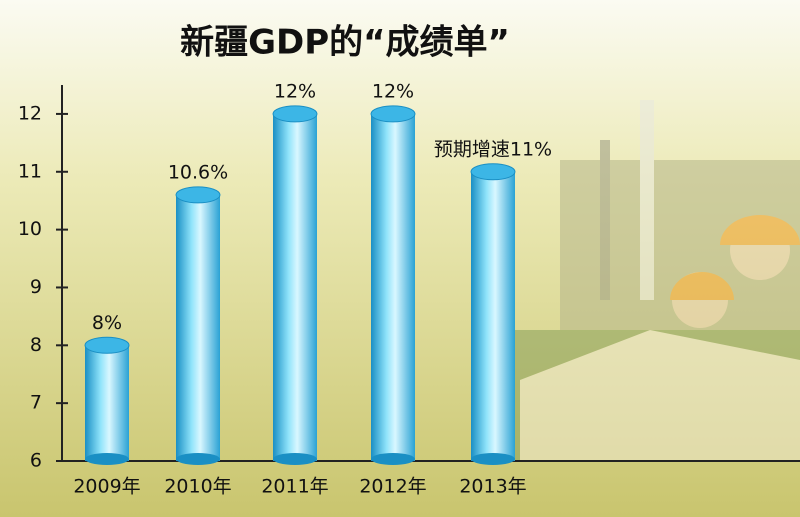 Image resolution: width=800 pixels, height=517 pixels. What do you see at coordinates (36, 403) in the screenshot?
I see `y-tick-label: 7` at bounding box center [36, 403].